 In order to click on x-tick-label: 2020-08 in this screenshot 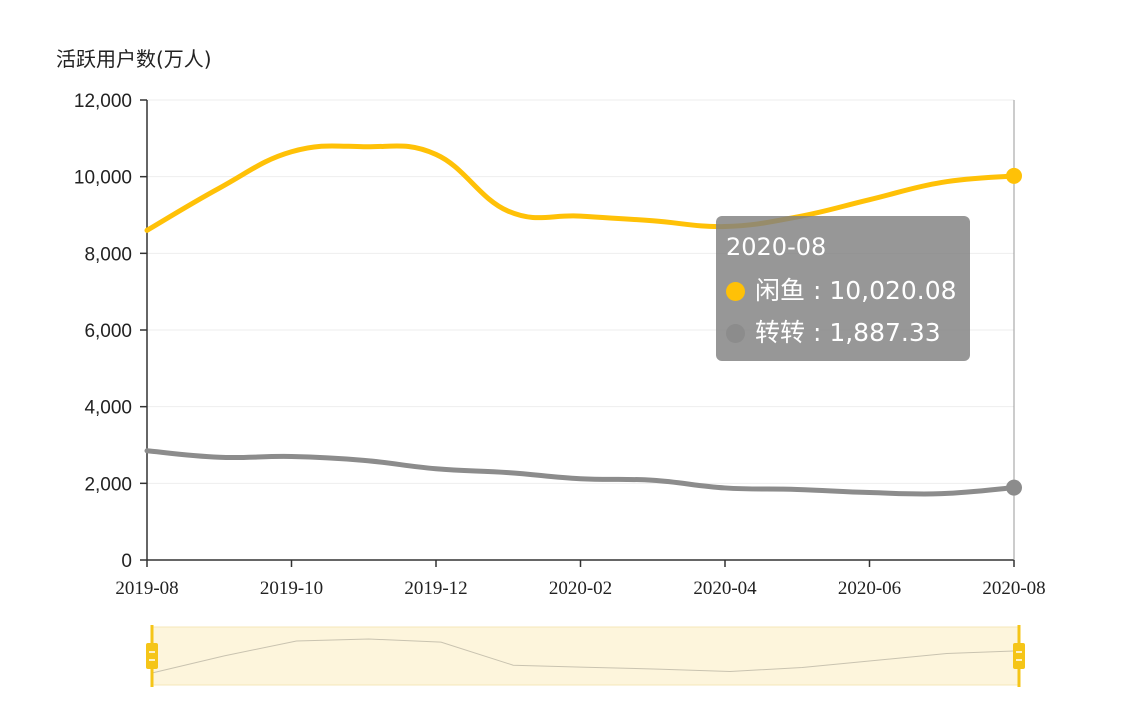, I will do `click(1013, 588)`.